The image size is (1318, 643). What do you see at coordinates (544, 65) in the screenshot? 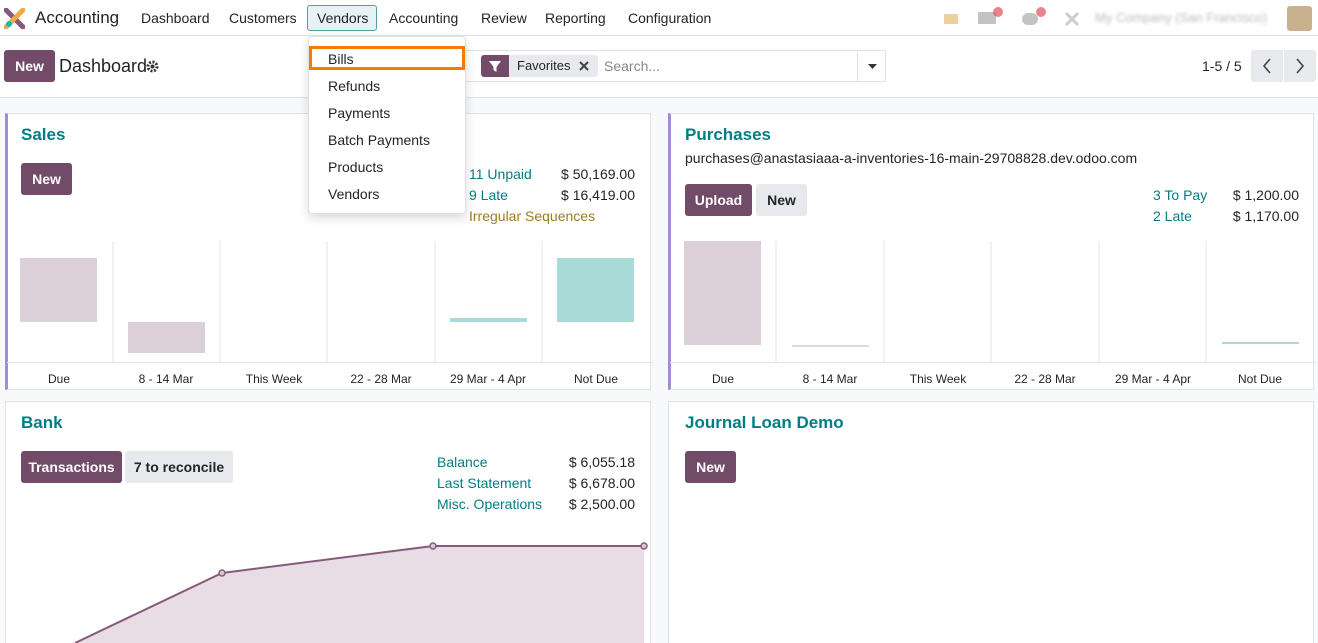
I see `facet-label: Favorites` at bounding box center [544, 65].